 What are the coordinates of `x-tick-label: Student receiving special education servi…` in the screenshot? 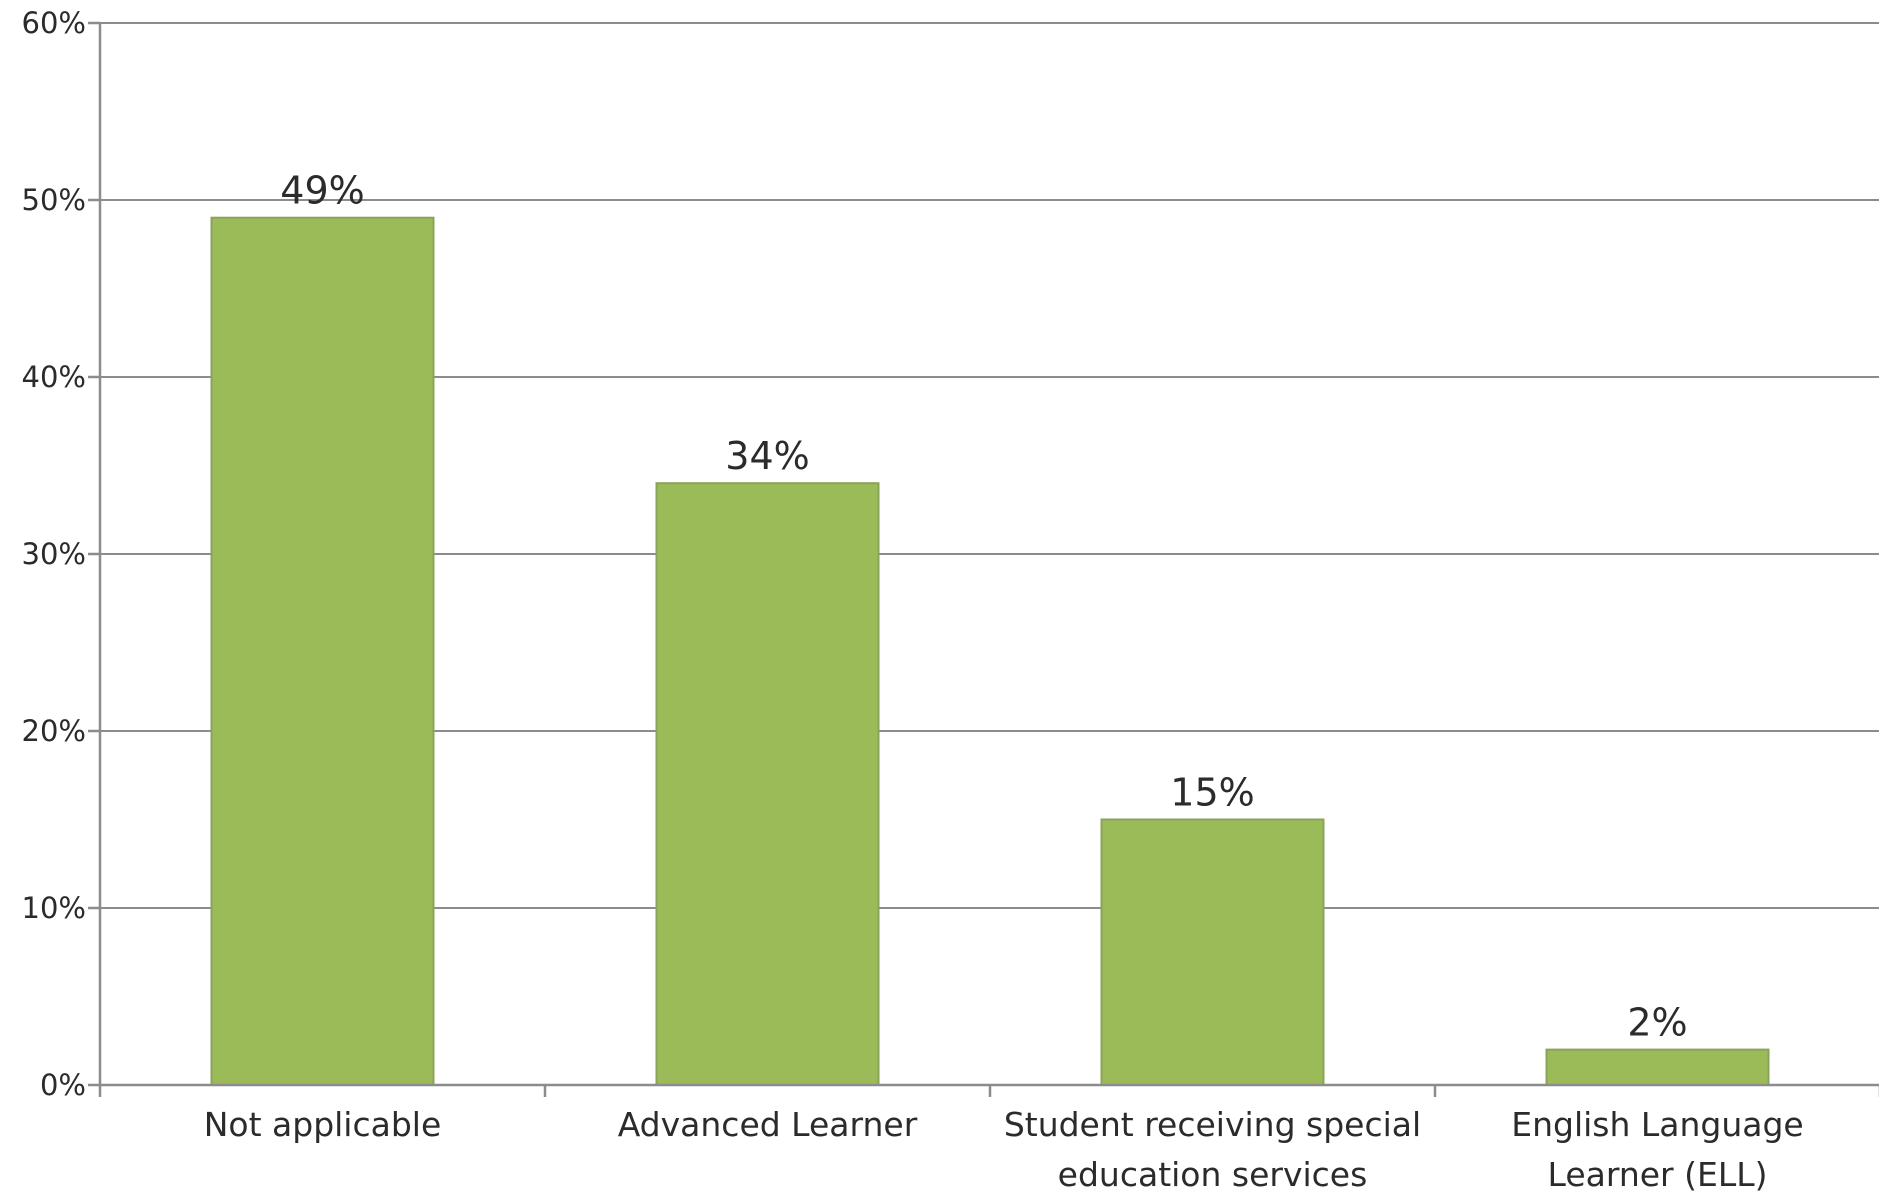 It's located at (1212, 1149).